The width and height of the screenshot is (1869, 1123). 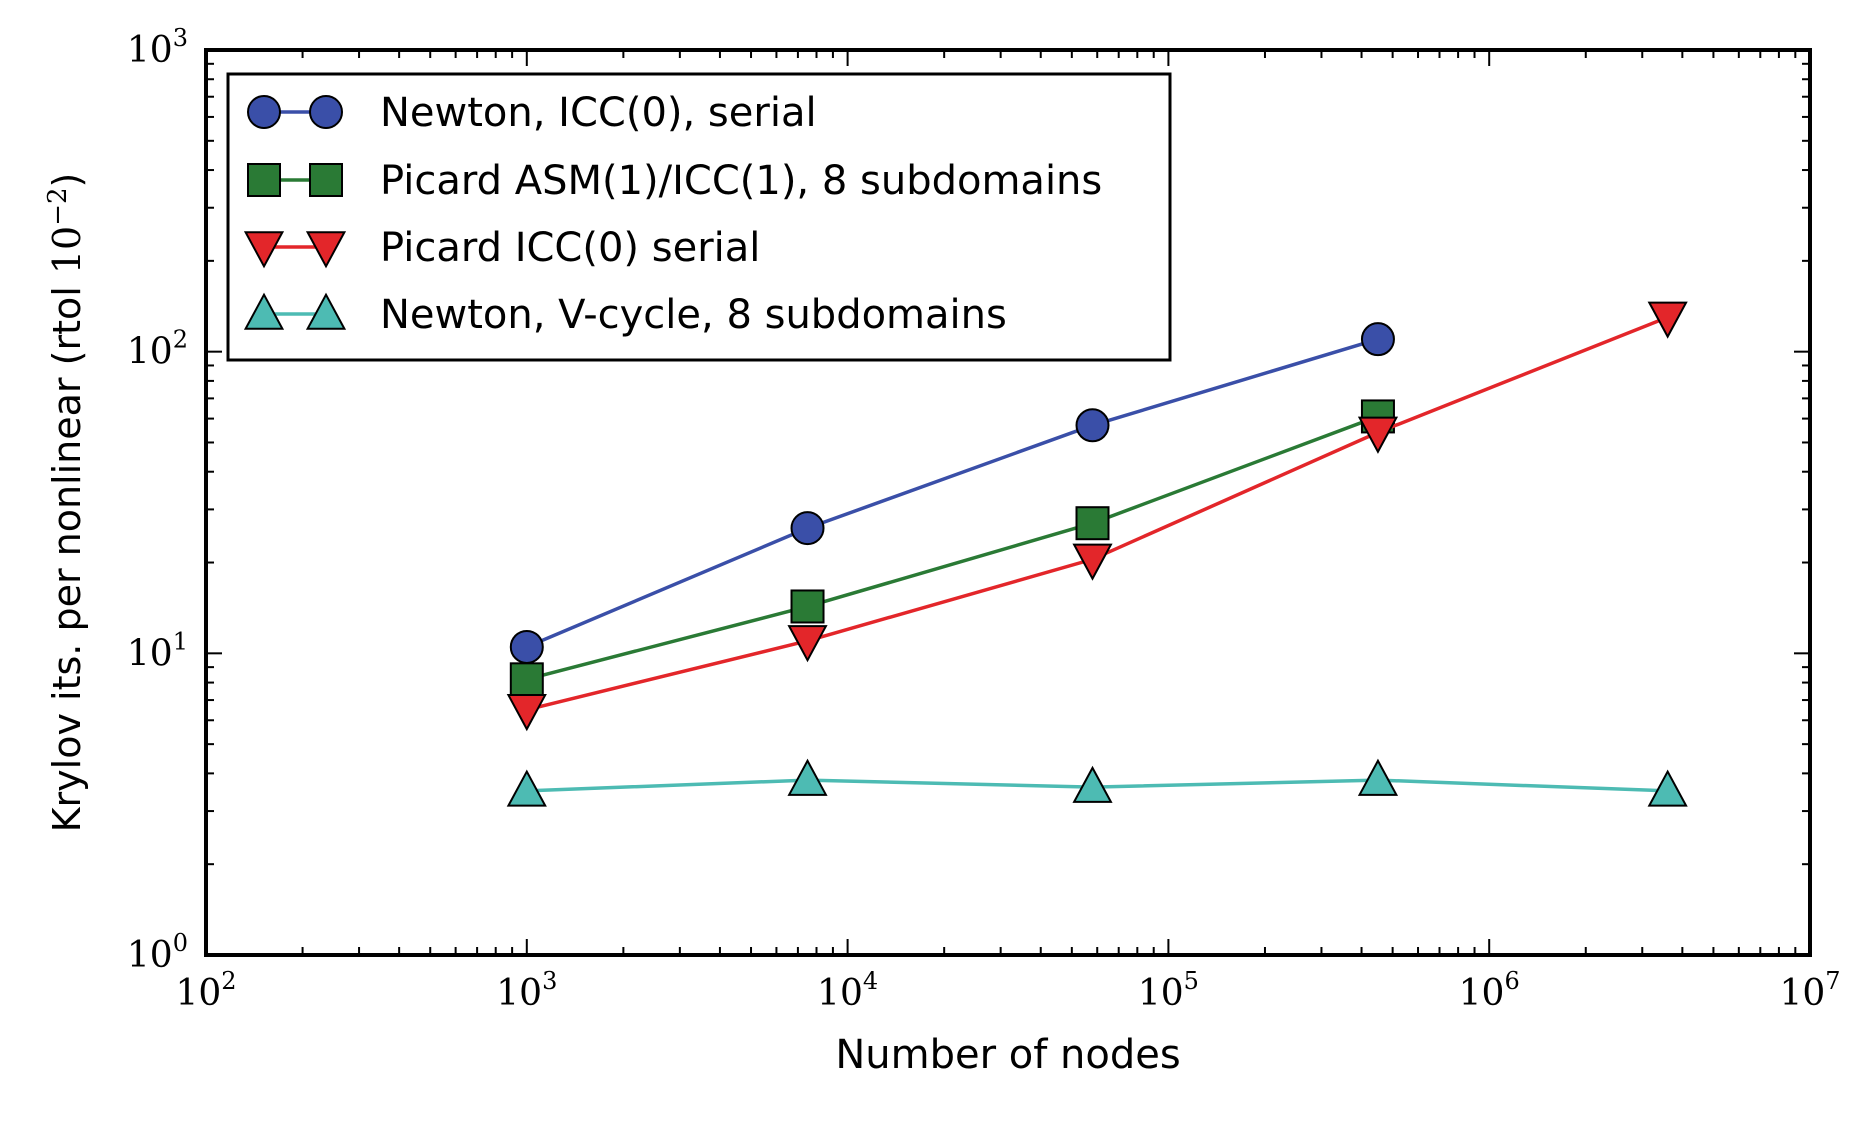 I want to click on x-axis-label: Number of nodes, so click(x=1007, y=1055).